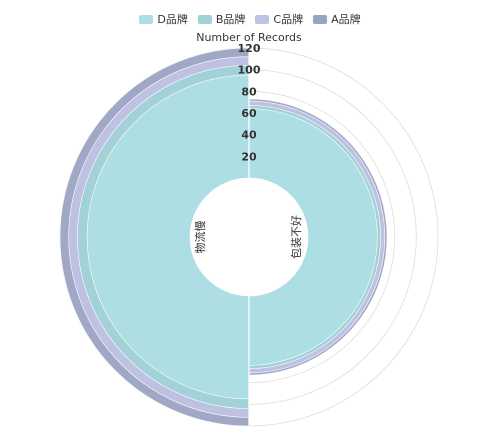 Image resolution: width=500 pixels, height=433 pixels. Describe the element at coordinates (249, 113) in the screenshot. I see `tick-label-60: 60` at that location.